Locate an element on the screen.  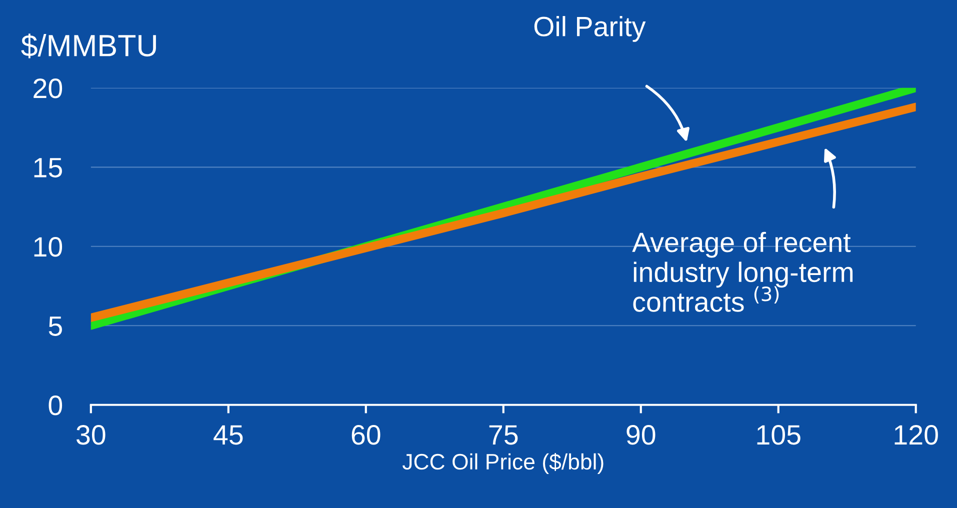
annotation: Average of recent industry long-term contracts $^{(3)}$ is located at coordinates (742, 272).